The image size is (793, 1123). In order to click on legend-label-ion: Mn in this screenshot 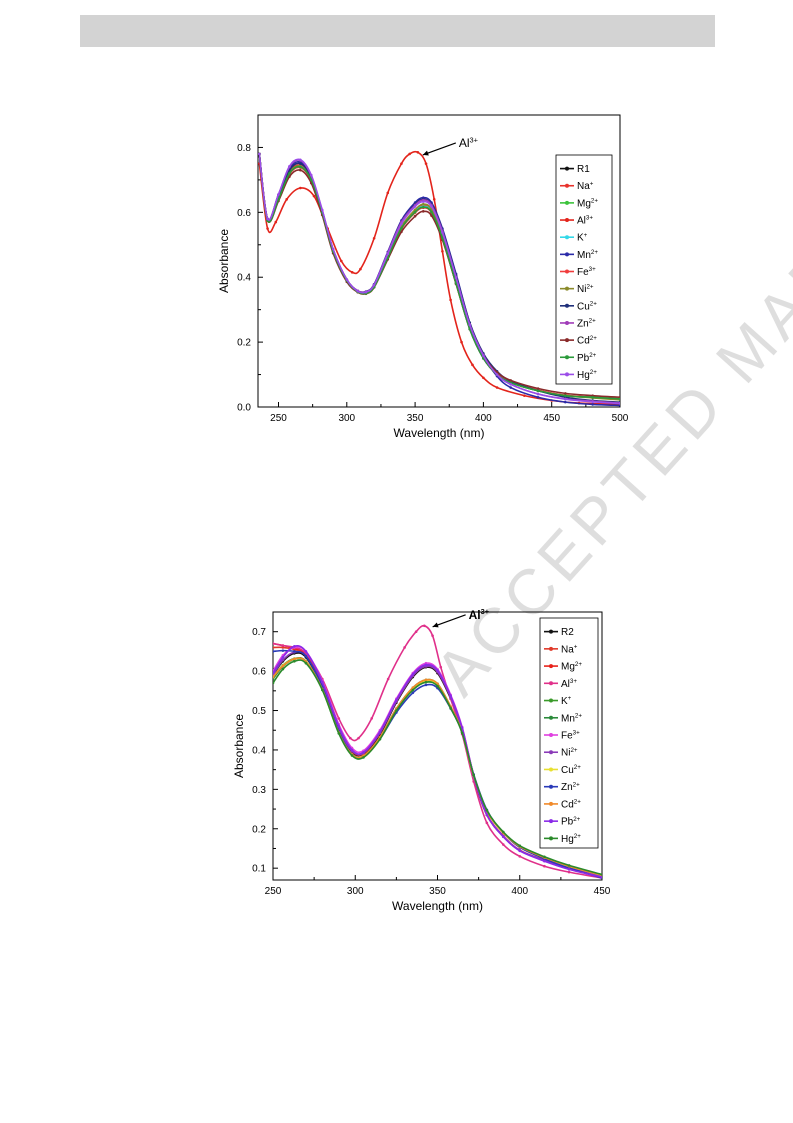, I will do `click(584, 255)`.